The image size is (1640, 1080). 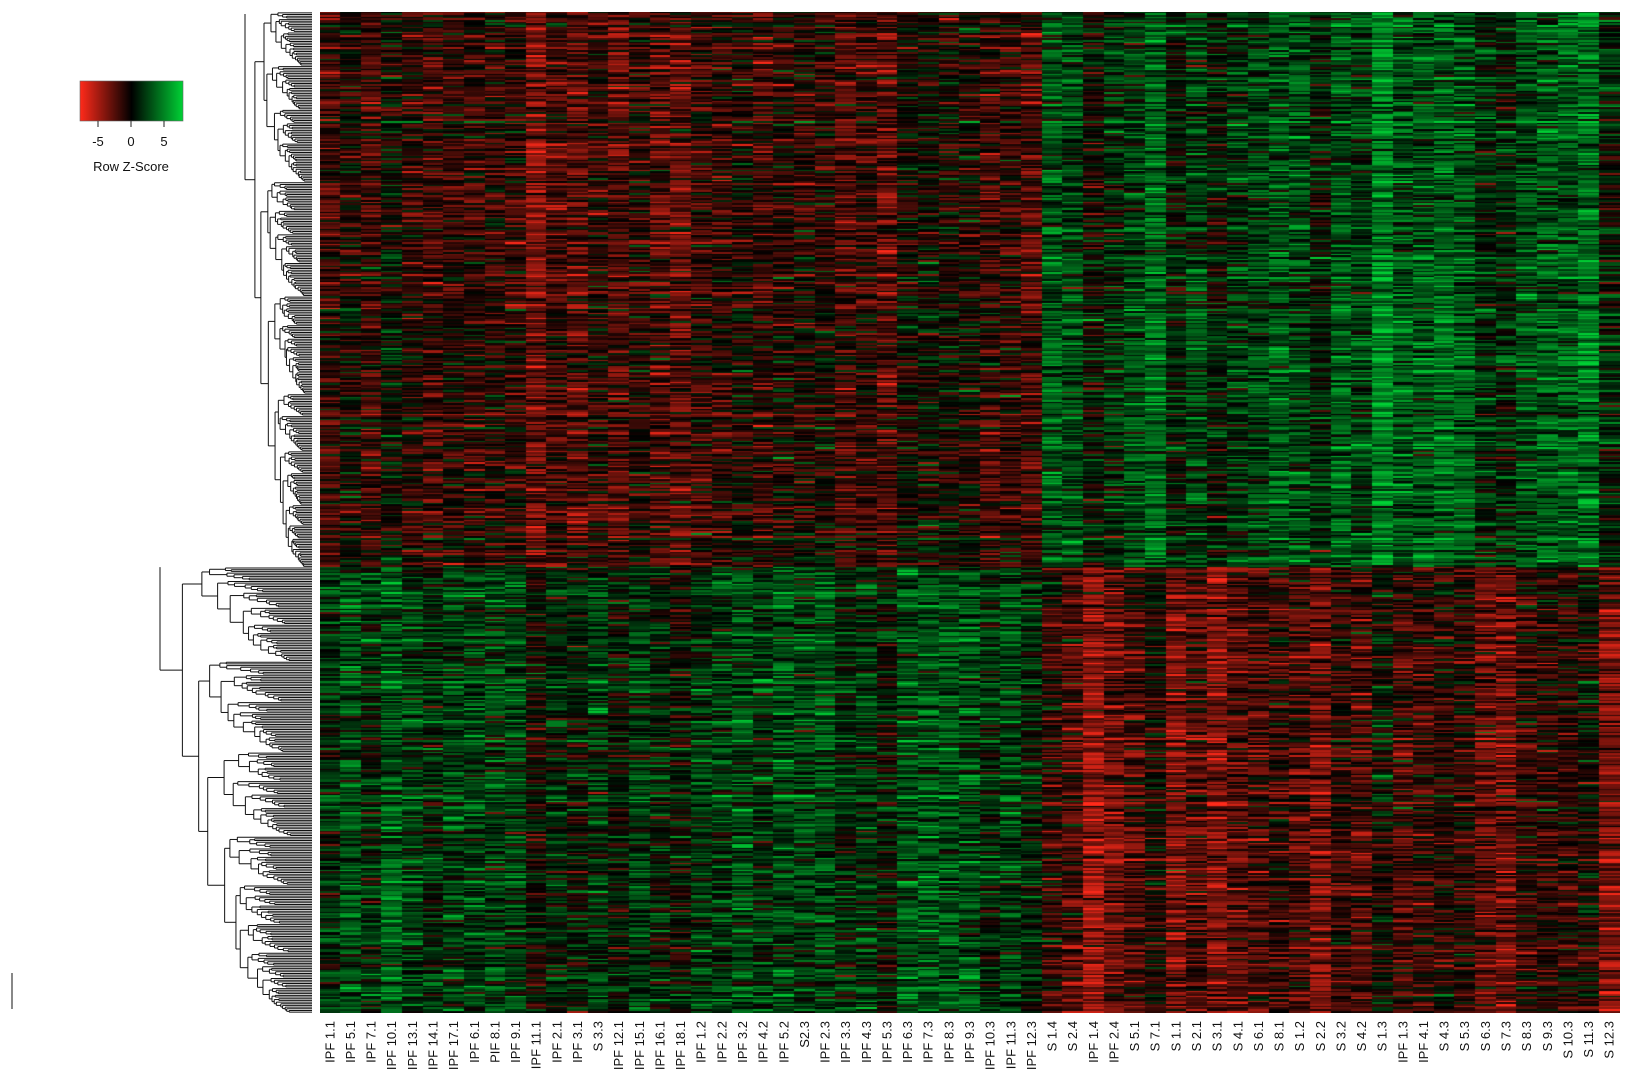 What do you see at coordinates (763, 1042) in the screenshot?
I see `column-label: IPF 4.2` at bounding box center [763, 1042].